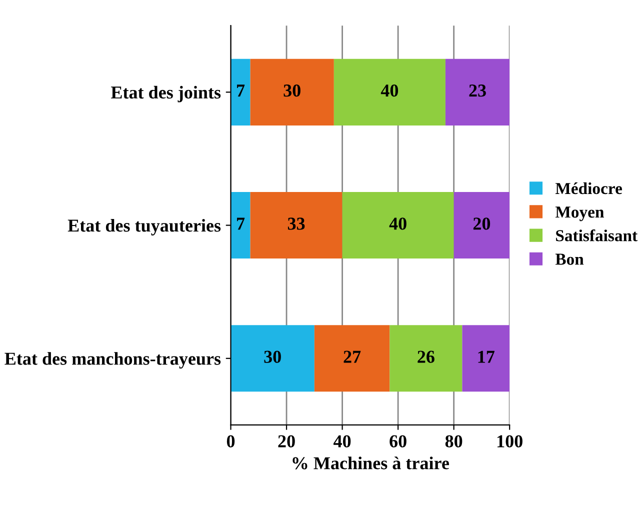  I want to click on y-tick-label: Etat des tuyauteries, so click(144, 227).